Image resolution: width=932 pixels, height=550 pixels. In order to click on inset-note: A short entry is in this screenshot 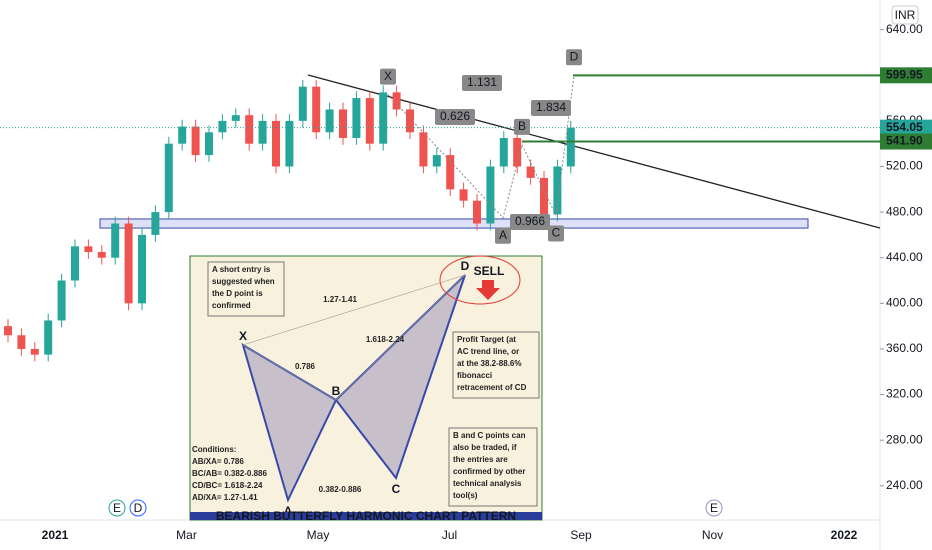, I will do `click(241, 269)`.